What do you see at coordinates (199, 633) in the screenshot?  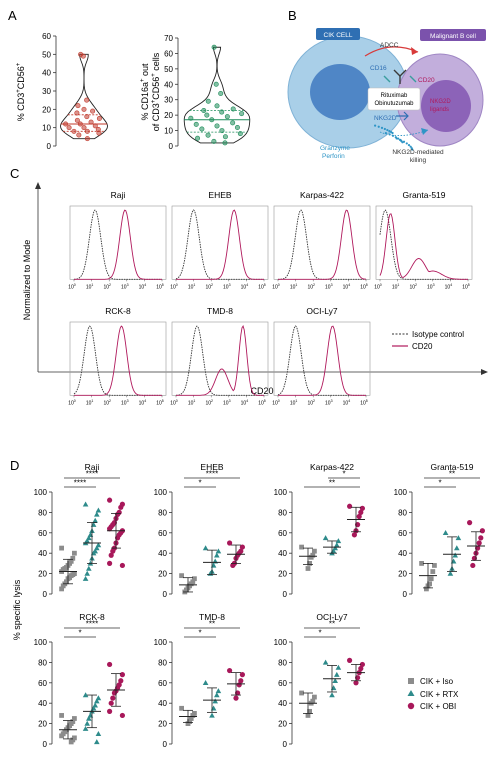 I see `significance-label: *` at bounding box center [199, 633].